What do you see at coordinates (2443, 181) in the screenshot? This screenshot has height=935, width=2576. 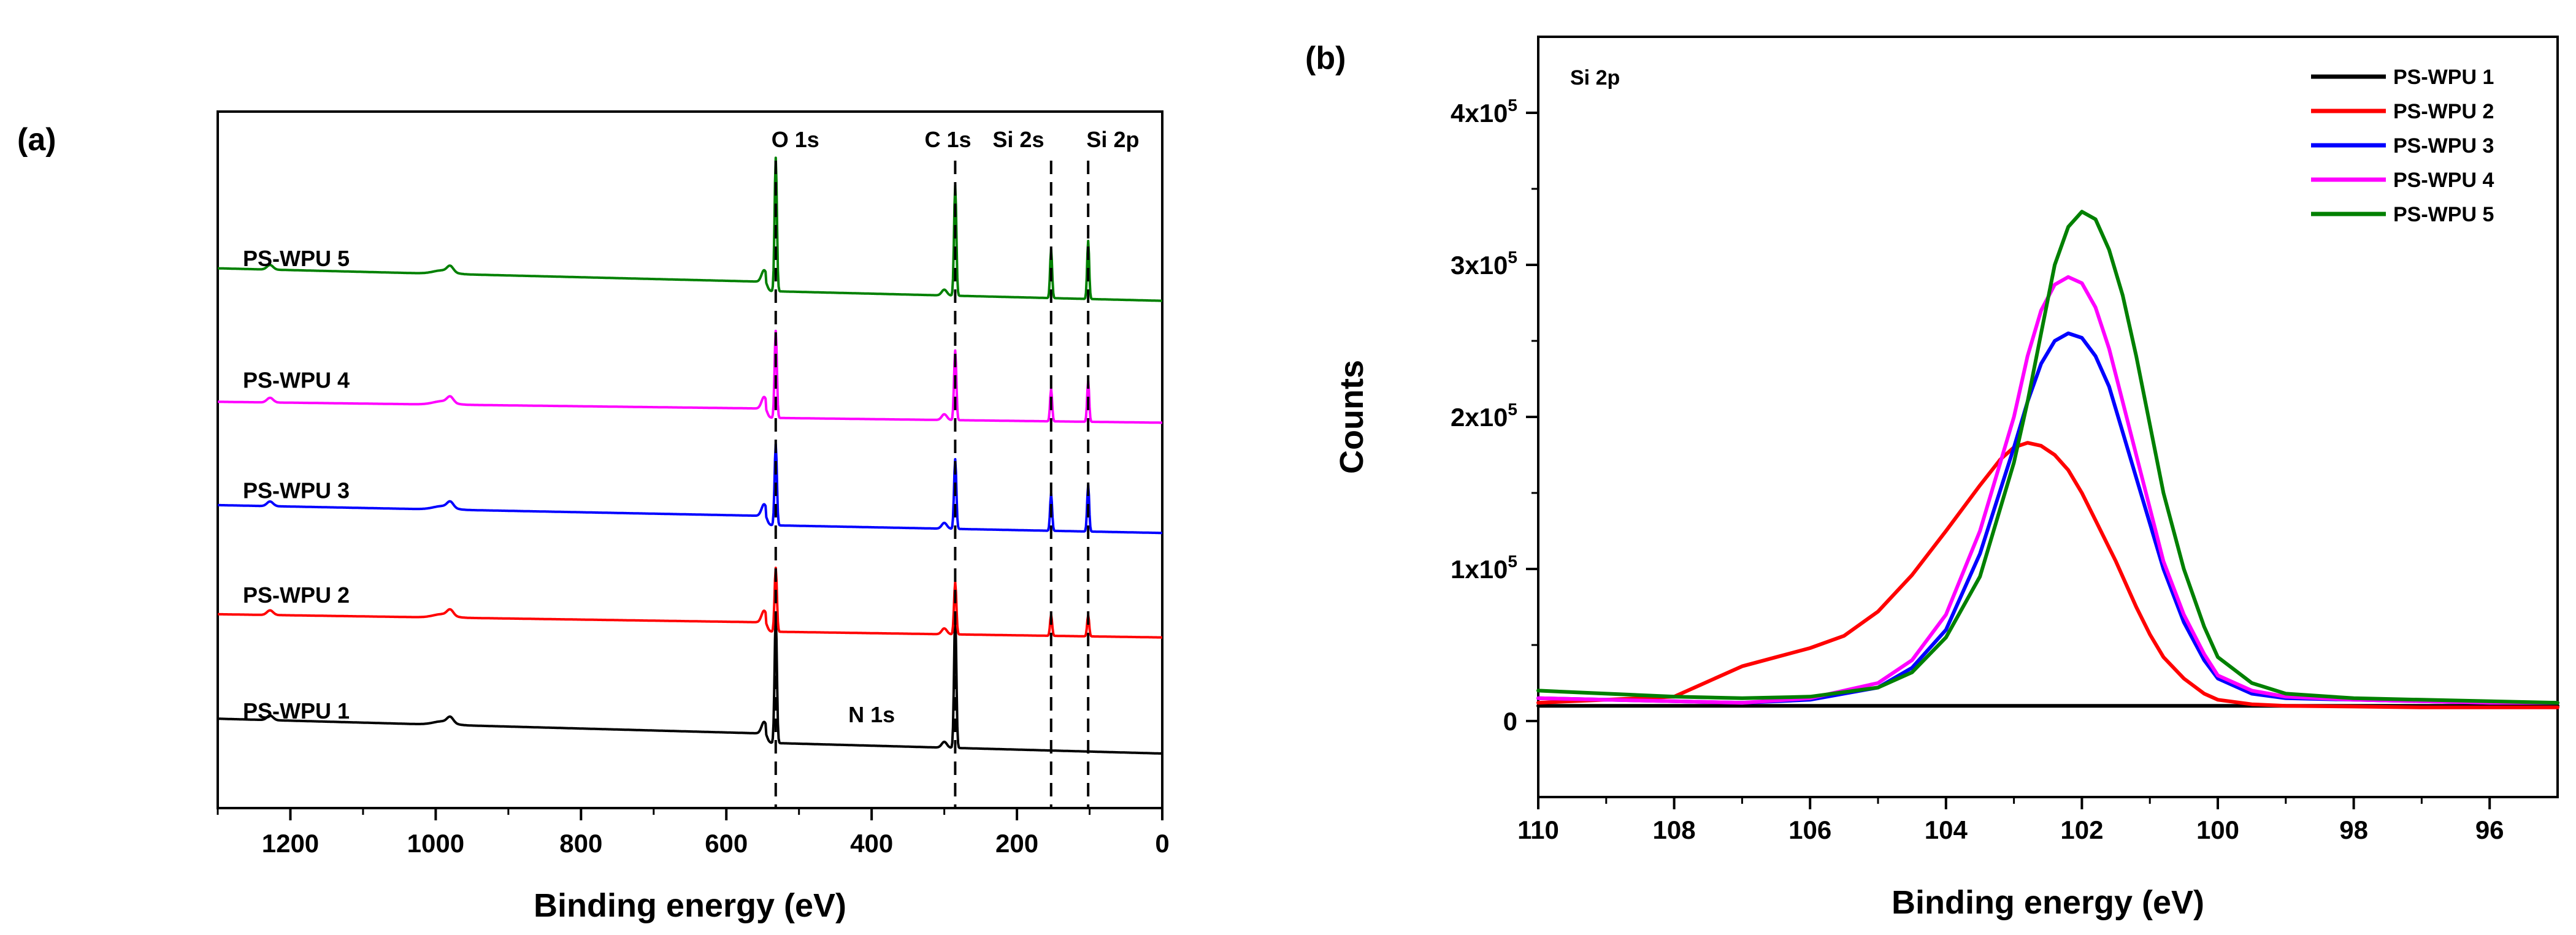 I see `legend-label-ps-wpu-4: PS-WPU 4` at bounding box center [2443, 181].